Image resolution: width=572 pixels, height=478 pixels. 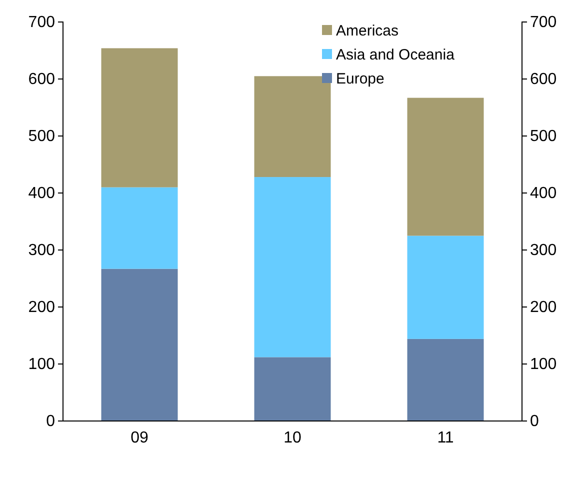 I want to click on y2-tick-label: 700, so click(x=543, y=23).